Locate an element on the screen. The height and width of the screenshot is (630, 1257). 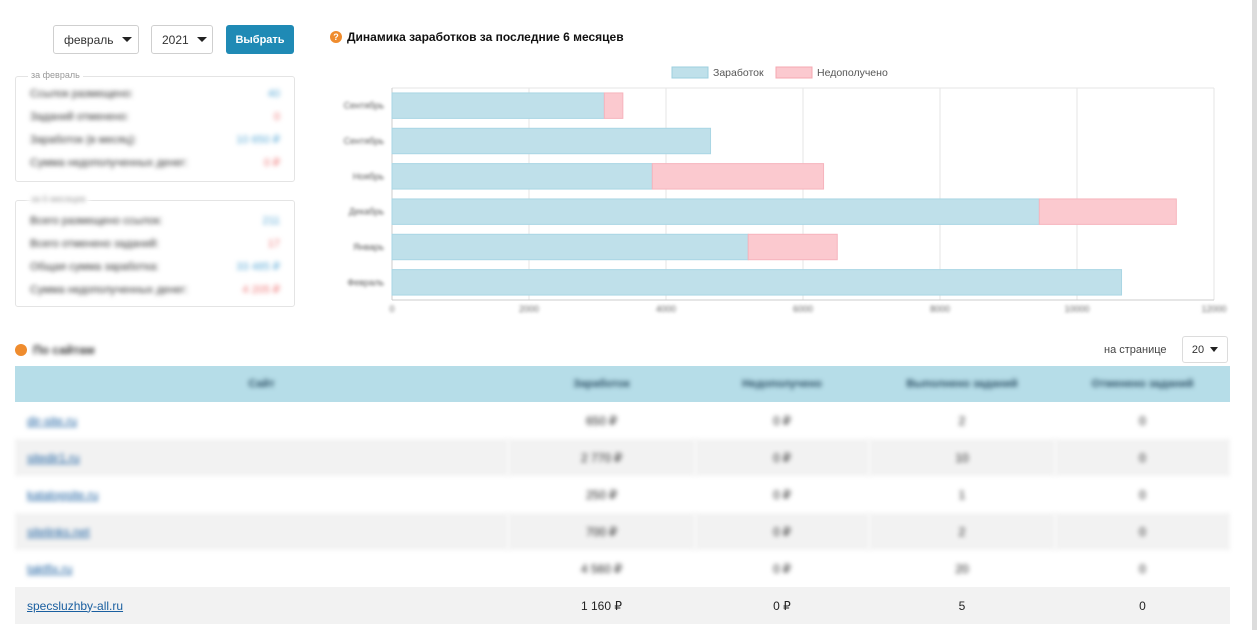
table-row: sitedir1.ru 2 770 ₽ 0 ₽ 10 0 is located at coordinates (622, 457).